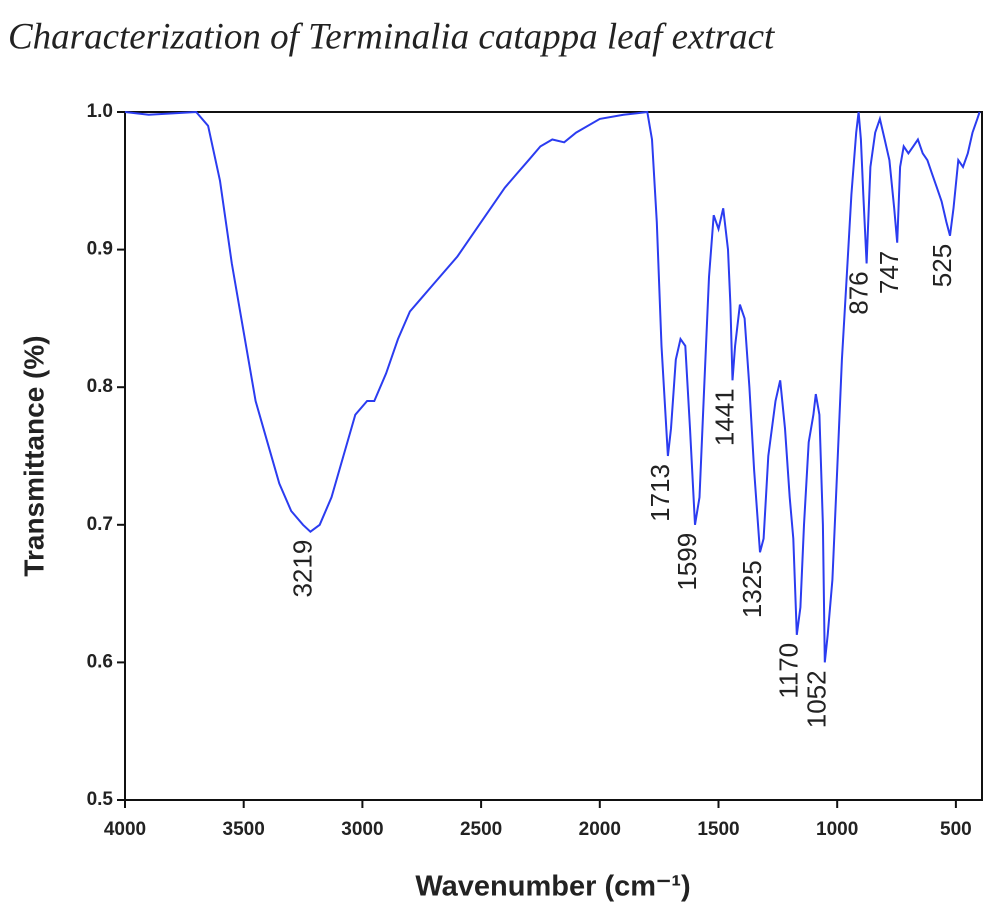  Describe the element at coordinates (552, 887) in the screenshot. I see `x-axis-label: Wavenumber (cm⁻¹)` at that location.